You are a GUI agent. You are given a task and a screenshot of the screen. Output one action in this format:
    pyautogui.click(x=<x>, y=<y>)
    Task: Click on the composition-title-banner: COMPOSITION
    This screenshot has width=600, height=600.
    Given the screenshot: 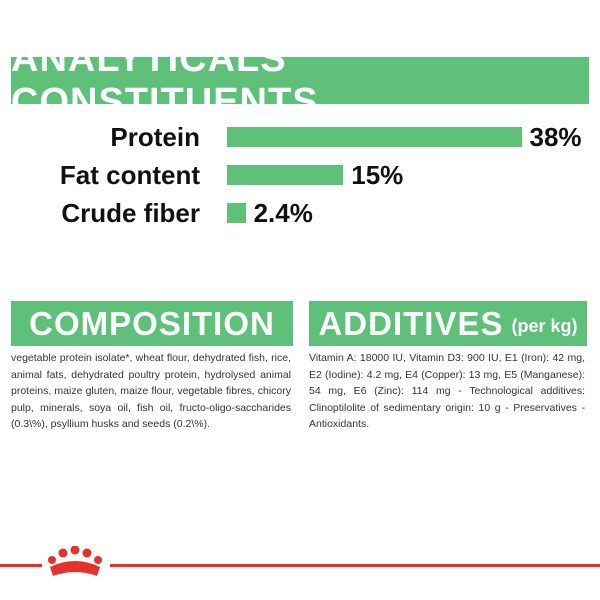 What is the action you would take?
    pyautogui.click(x=152, y=323)
    